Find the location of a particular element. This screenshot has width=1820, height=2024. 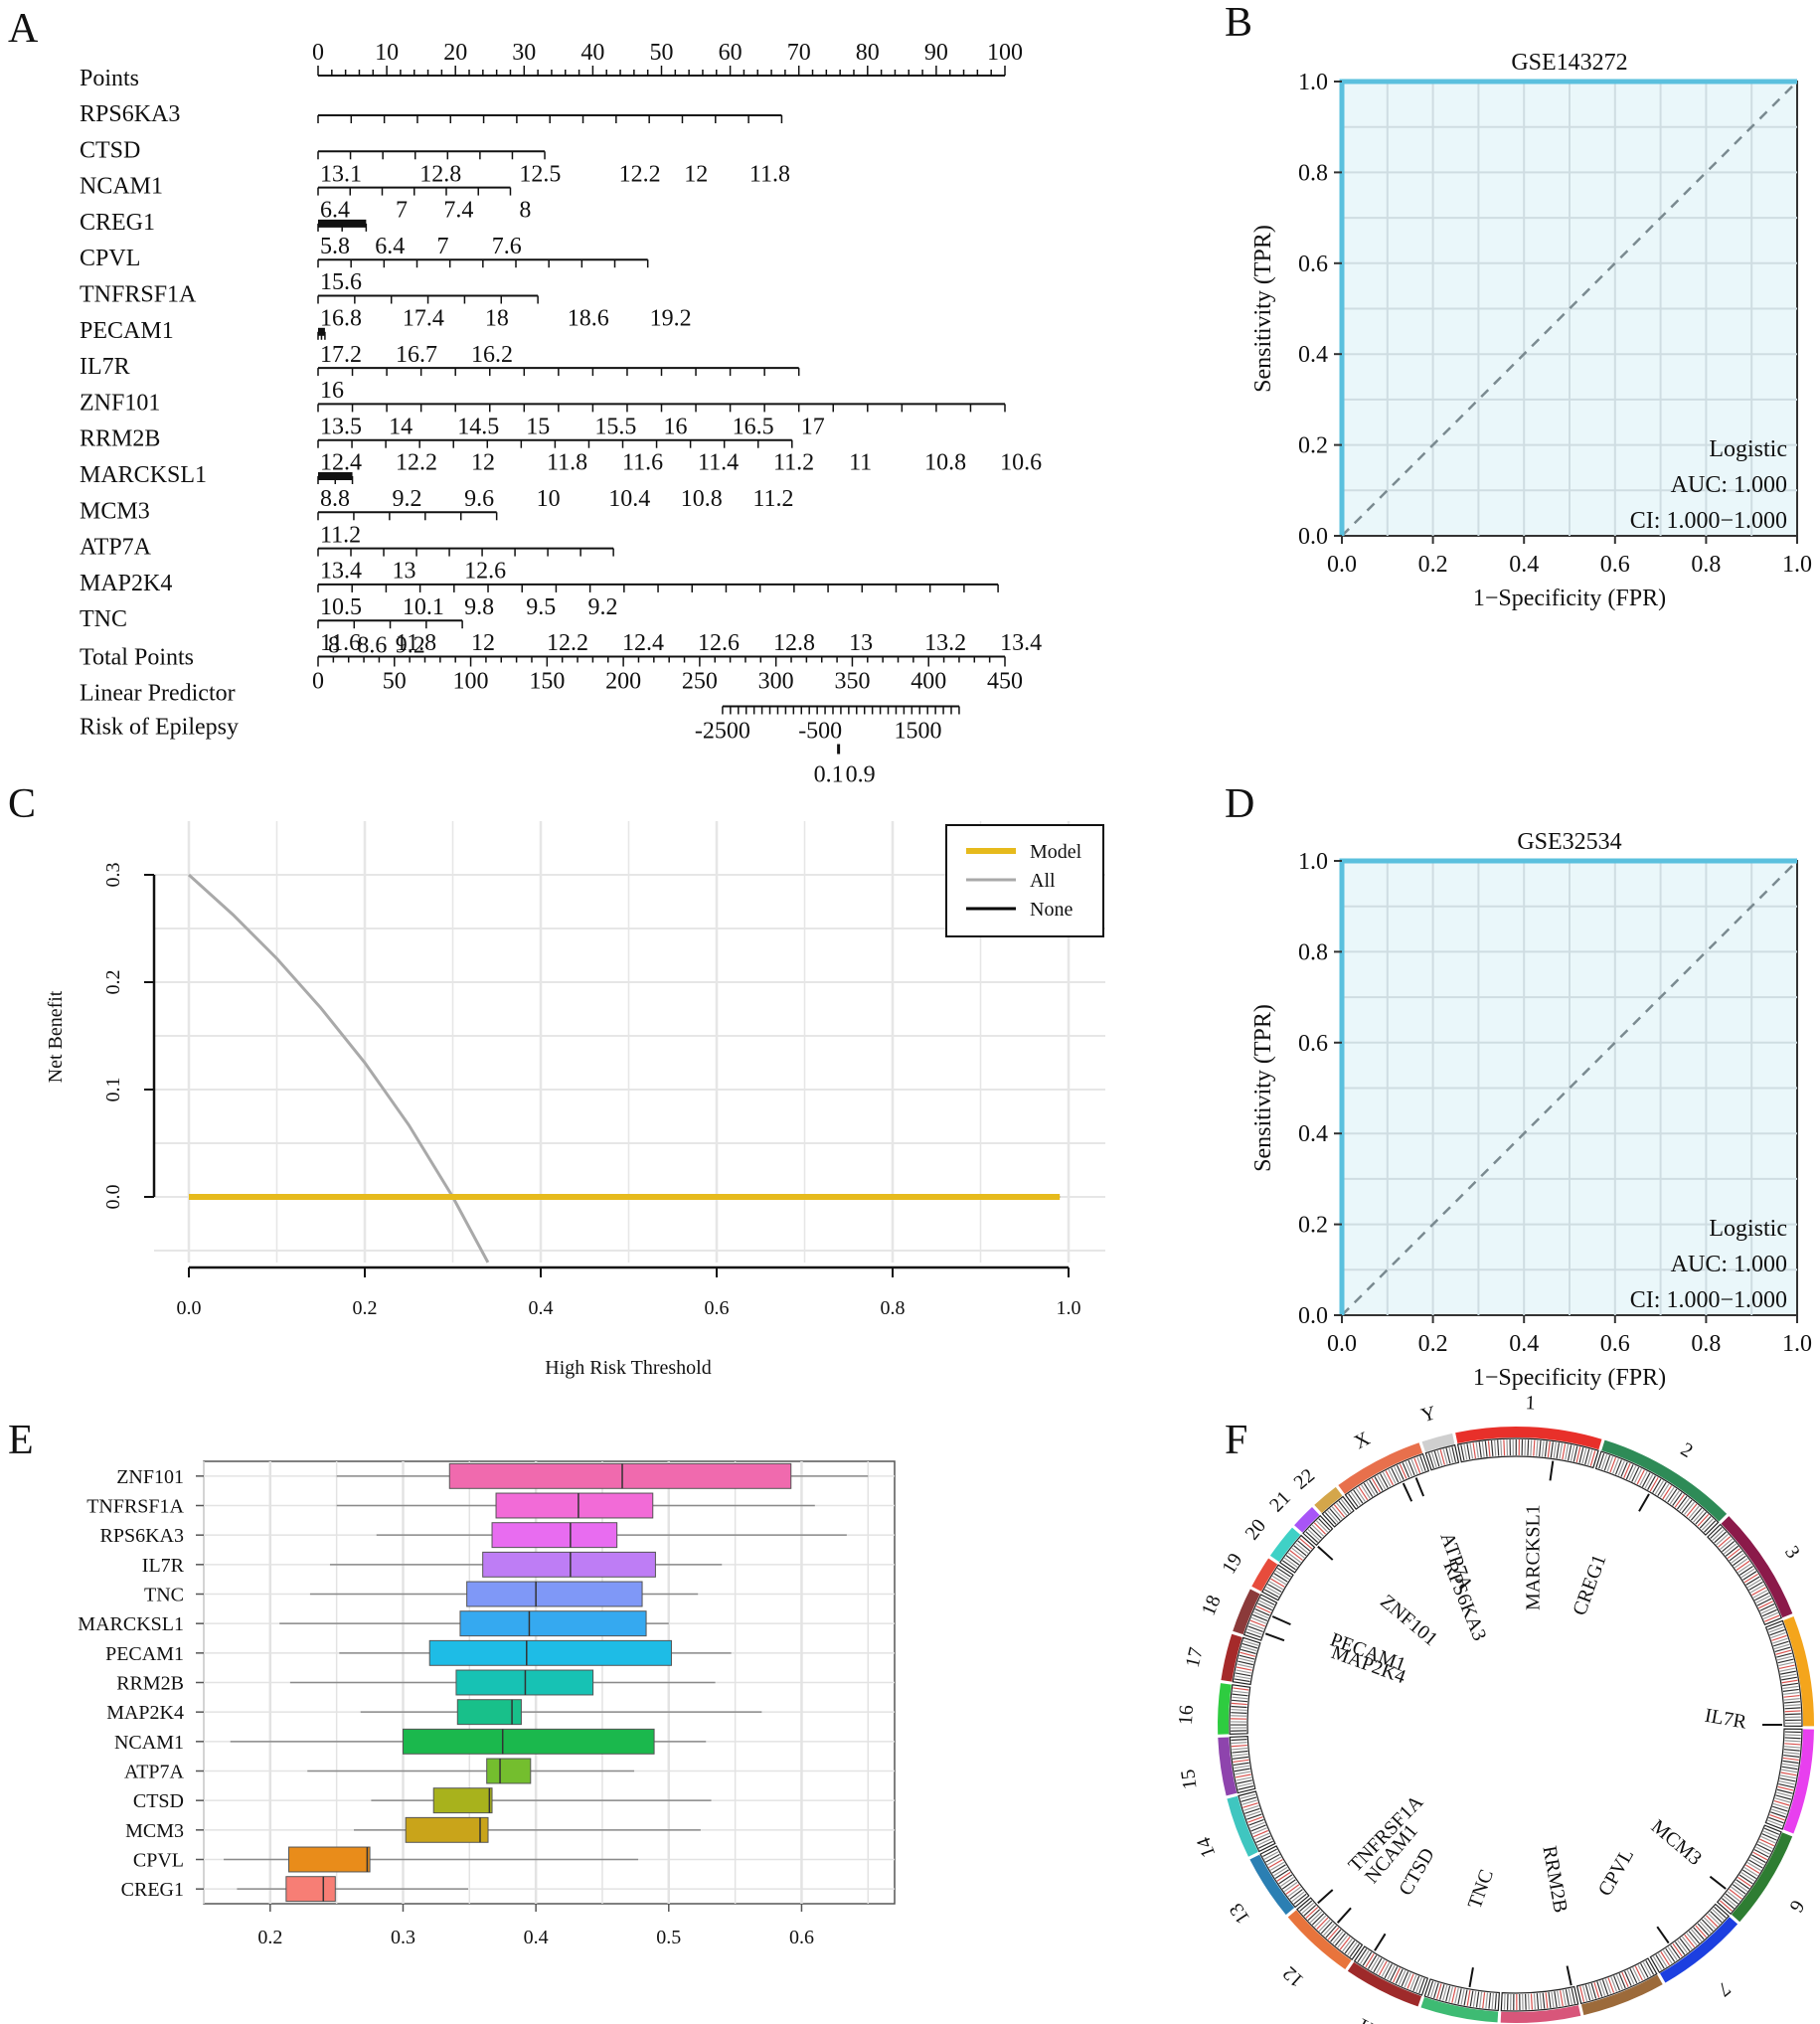

gene-label: TNC is located at coordinates (1481, 1889).